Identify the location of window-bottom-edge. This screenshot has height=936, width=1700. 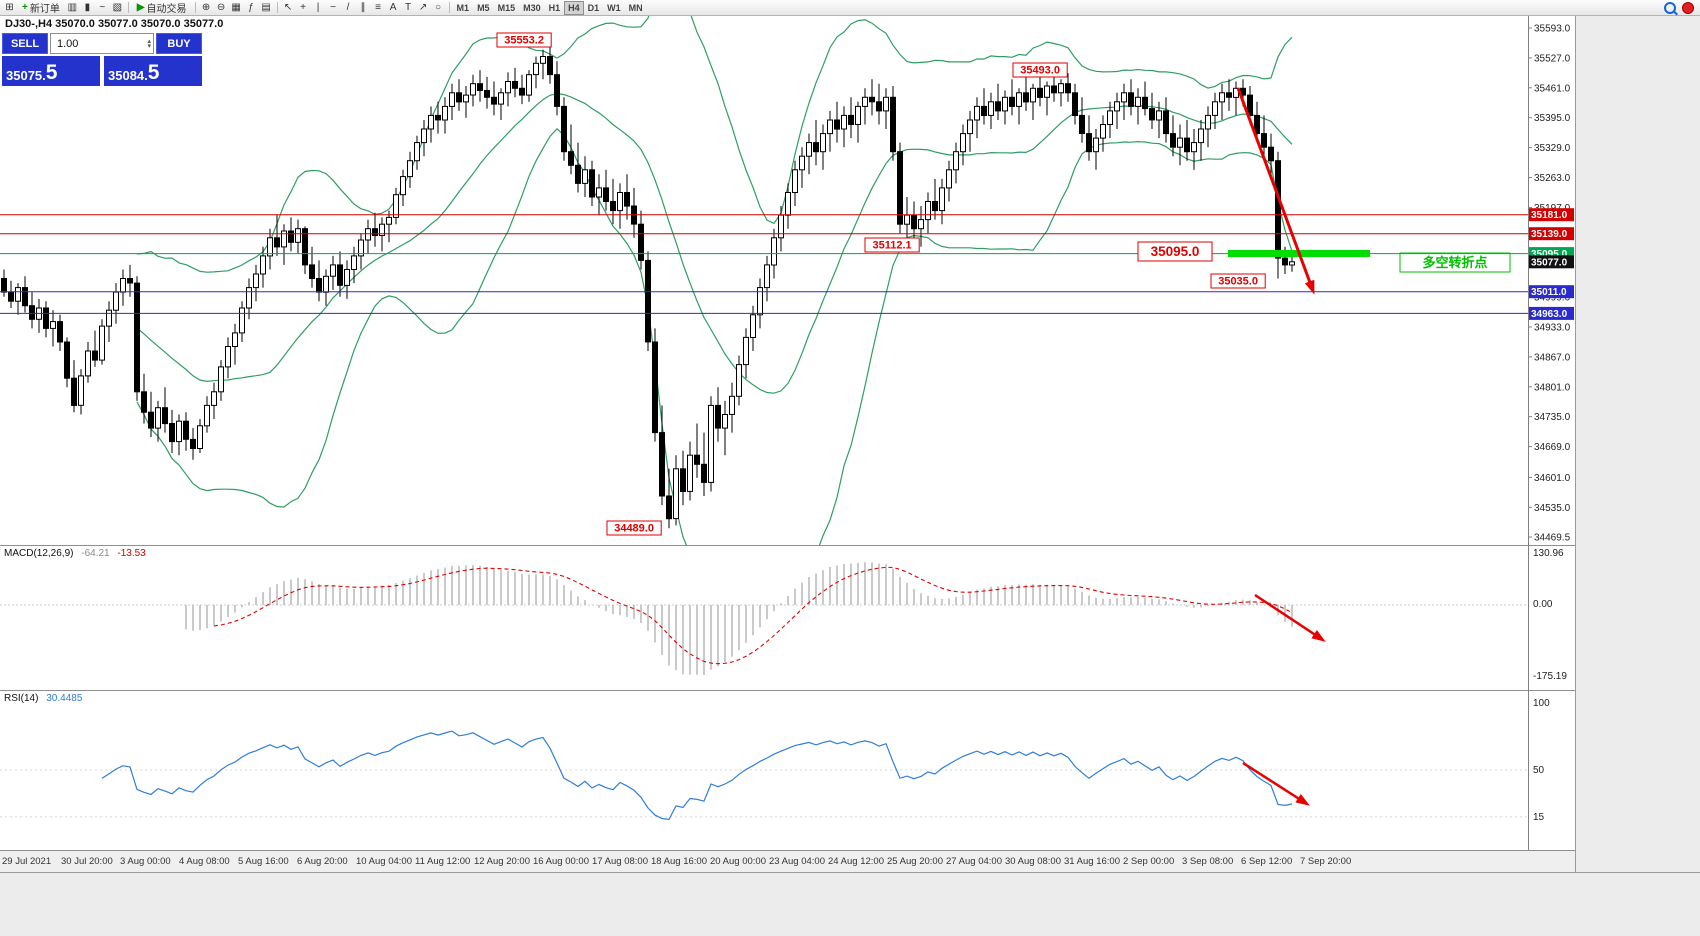
(850, 904).